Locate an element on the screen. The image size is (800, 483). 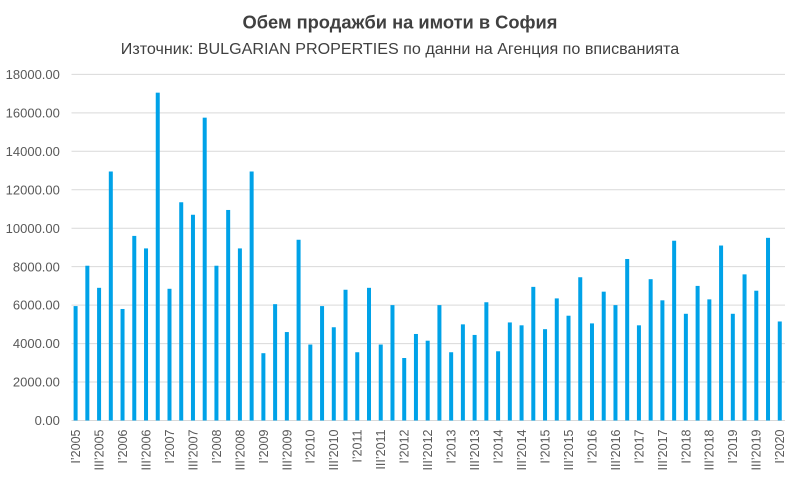
svg-text: III’2011 is located at coordinates (381, 449).